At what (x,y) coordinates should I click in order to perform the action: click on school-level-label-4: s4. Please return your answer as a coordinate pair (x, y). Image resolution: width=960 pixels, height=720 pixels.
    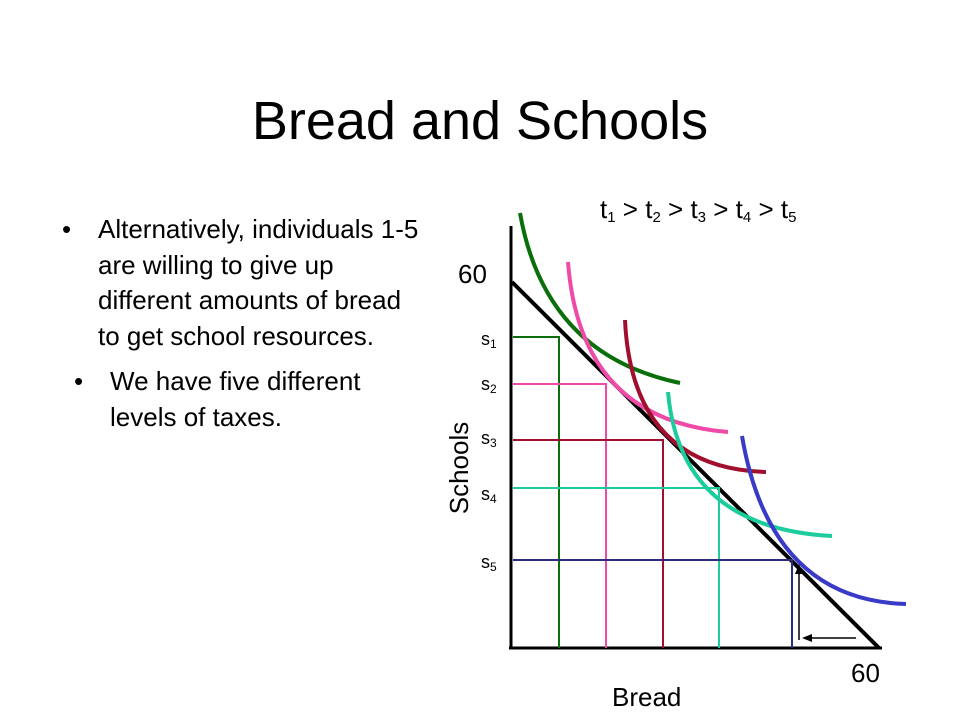
    Looking at the image, I should click on (489, 496).